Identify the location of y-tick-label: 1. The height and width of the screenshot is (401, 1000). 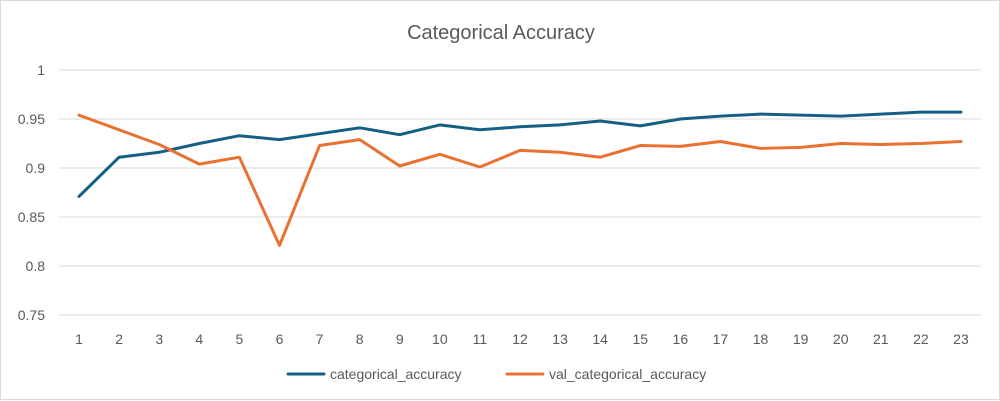
(41, 70).